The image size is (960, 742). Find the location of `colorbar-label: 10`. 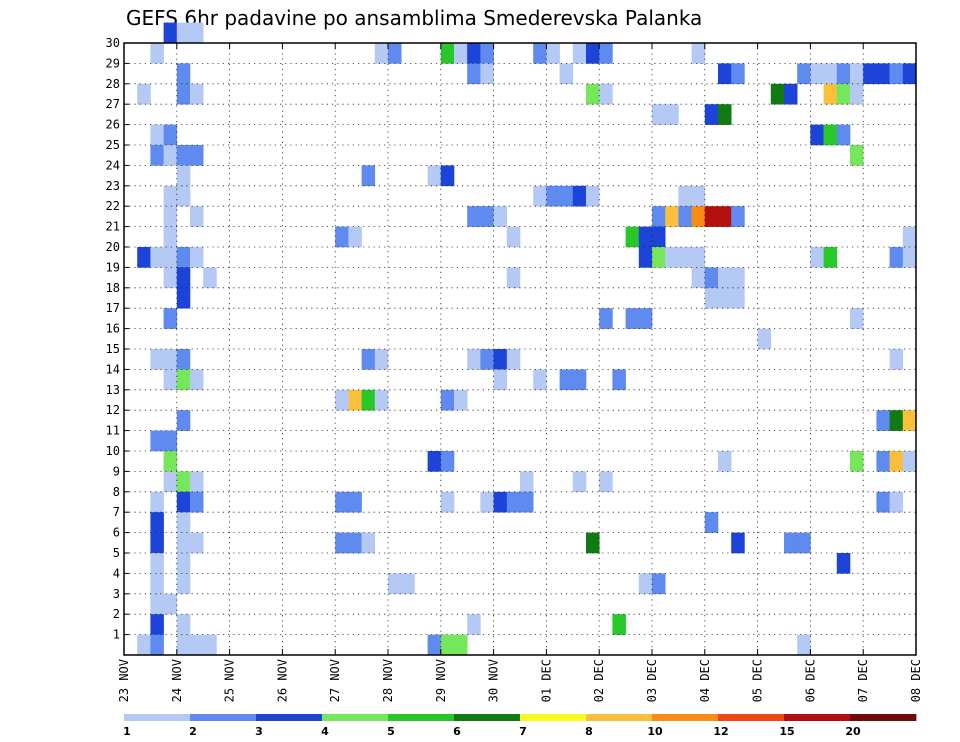

colorbar-label: 10 is located at coordinates (655, 731).